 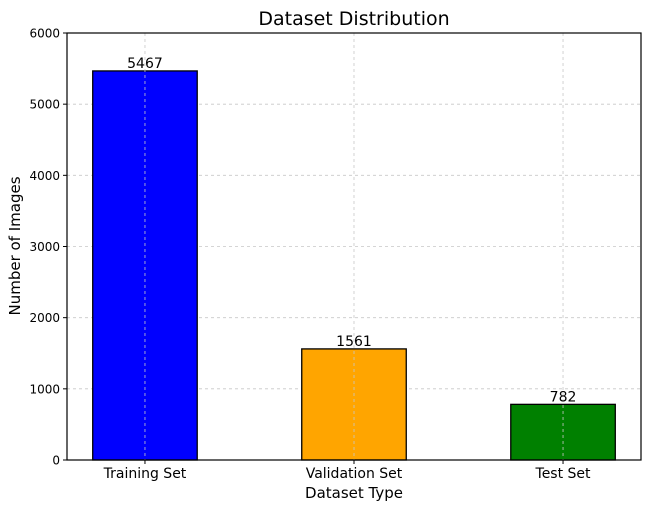 What do you see at coordinates (44, 389) in the screenshot?
I see `y-tick-label: 1000` at bounding box center [44, 389].